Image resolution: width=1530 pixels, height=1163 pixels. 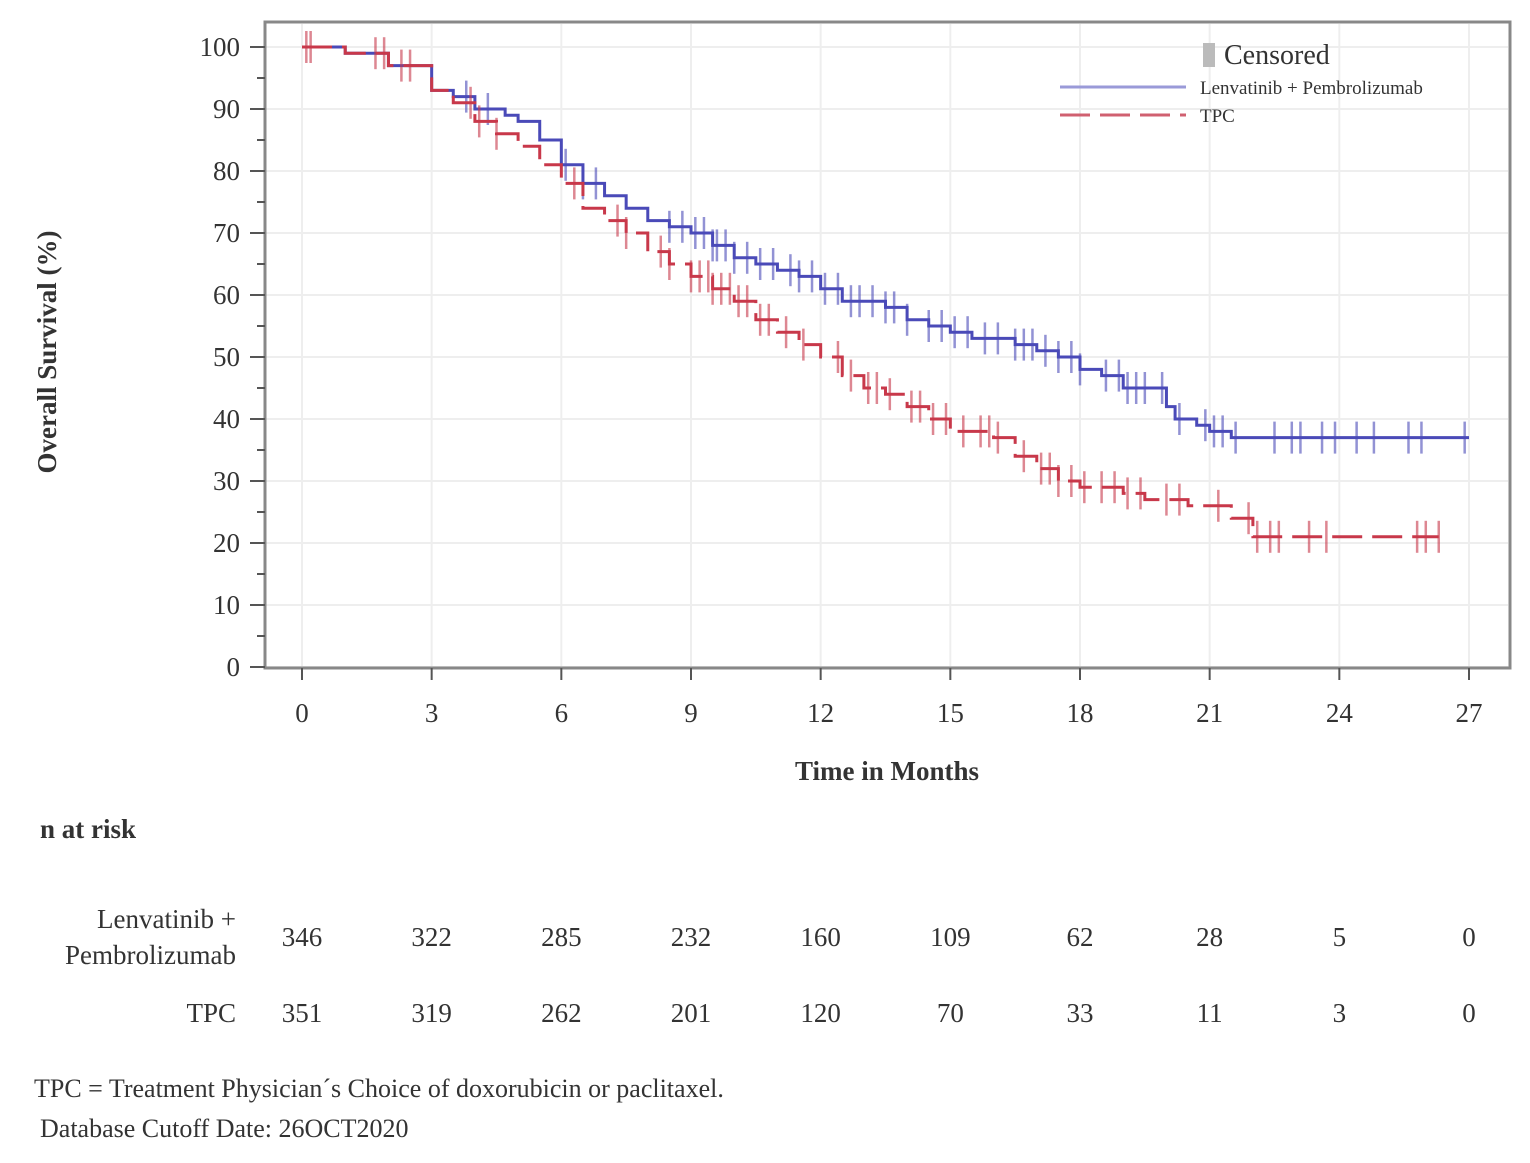 What do you see at coordinates (1340, 713) in the screenshot?
I see `x-tick-label: 24` at bounding box center [1340, 713].